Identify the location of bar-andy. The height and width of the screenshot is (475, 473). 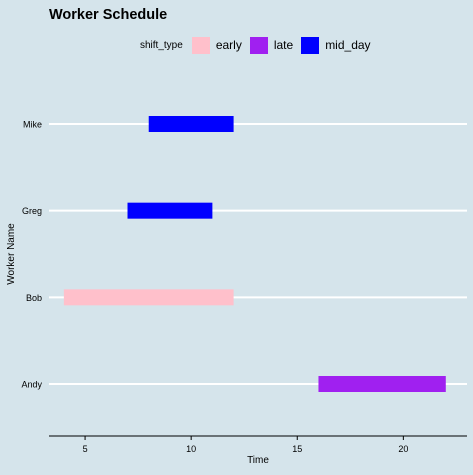
(382, 384).